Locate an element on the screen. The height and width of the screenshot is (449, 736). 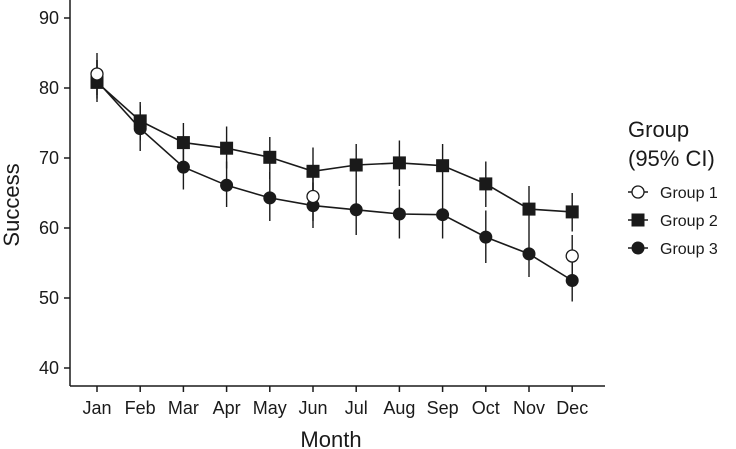
y-tick-label: 60 is located at coordinates (49, 228).